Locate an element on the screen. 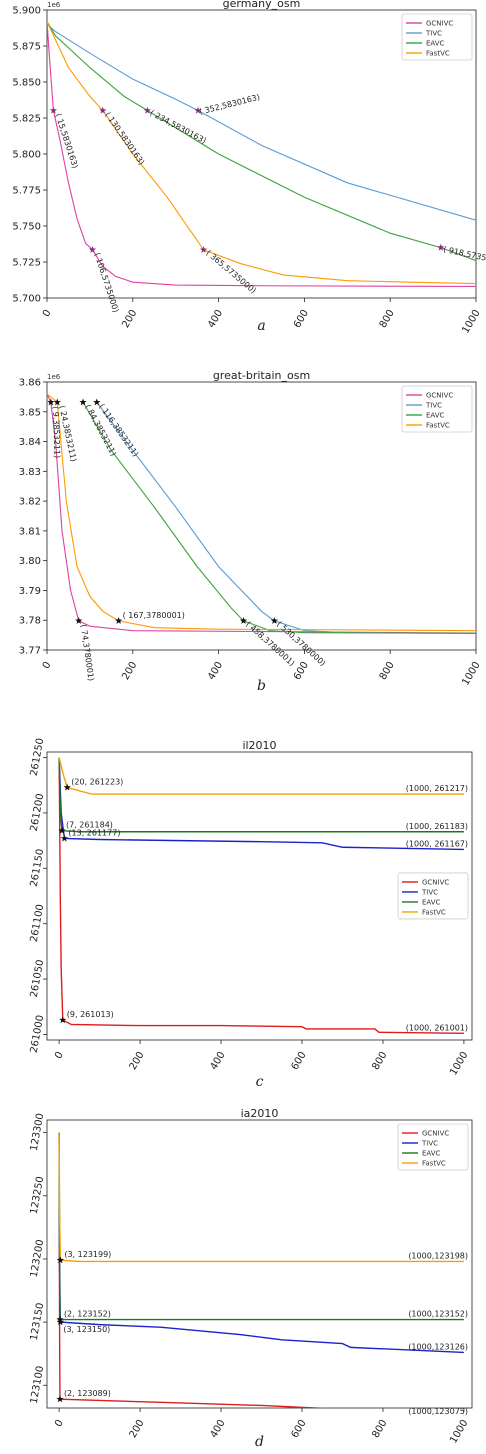 The height and width of the screenshot is (1454, 486). y-tick-label: 3.84 is located at coordinates (30, 442).